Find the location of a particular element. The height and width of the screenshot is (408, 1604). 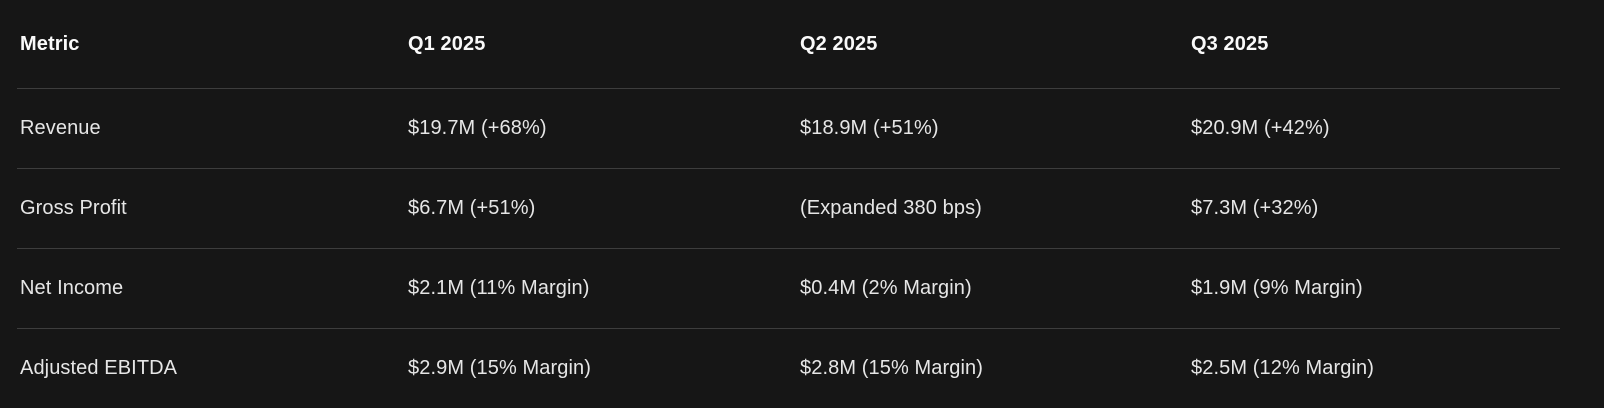

row-label-net-income: Net Income is located at coordinates (72, 288).